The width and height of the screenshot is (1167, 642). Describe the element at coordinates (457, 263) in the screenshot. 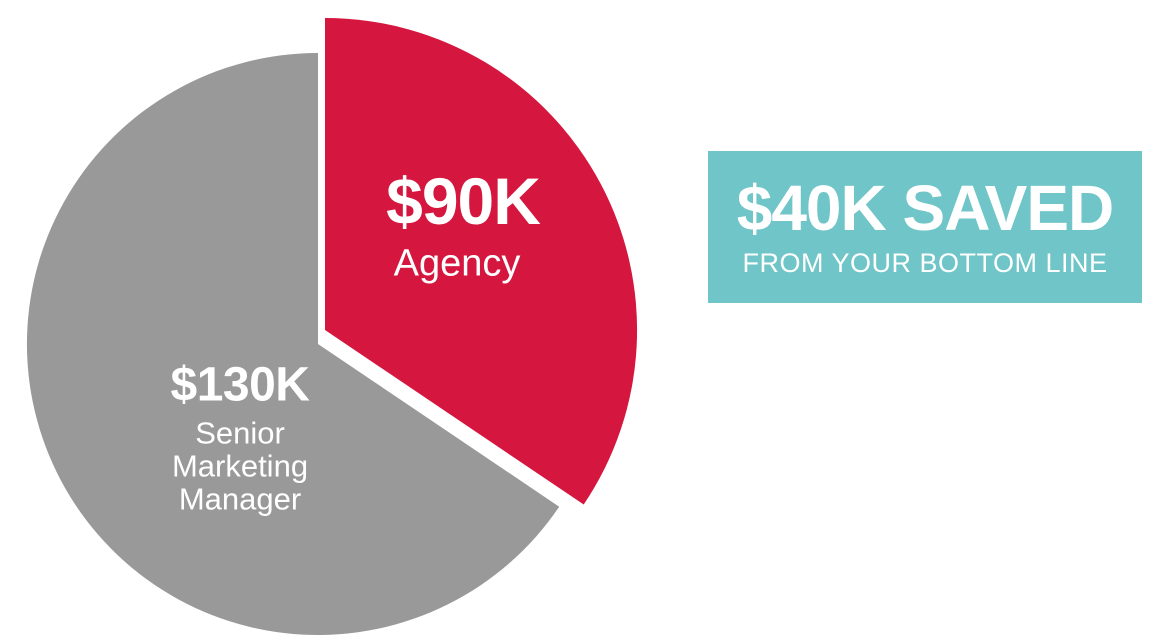

I see `agency-category-label: Agency` at that location.